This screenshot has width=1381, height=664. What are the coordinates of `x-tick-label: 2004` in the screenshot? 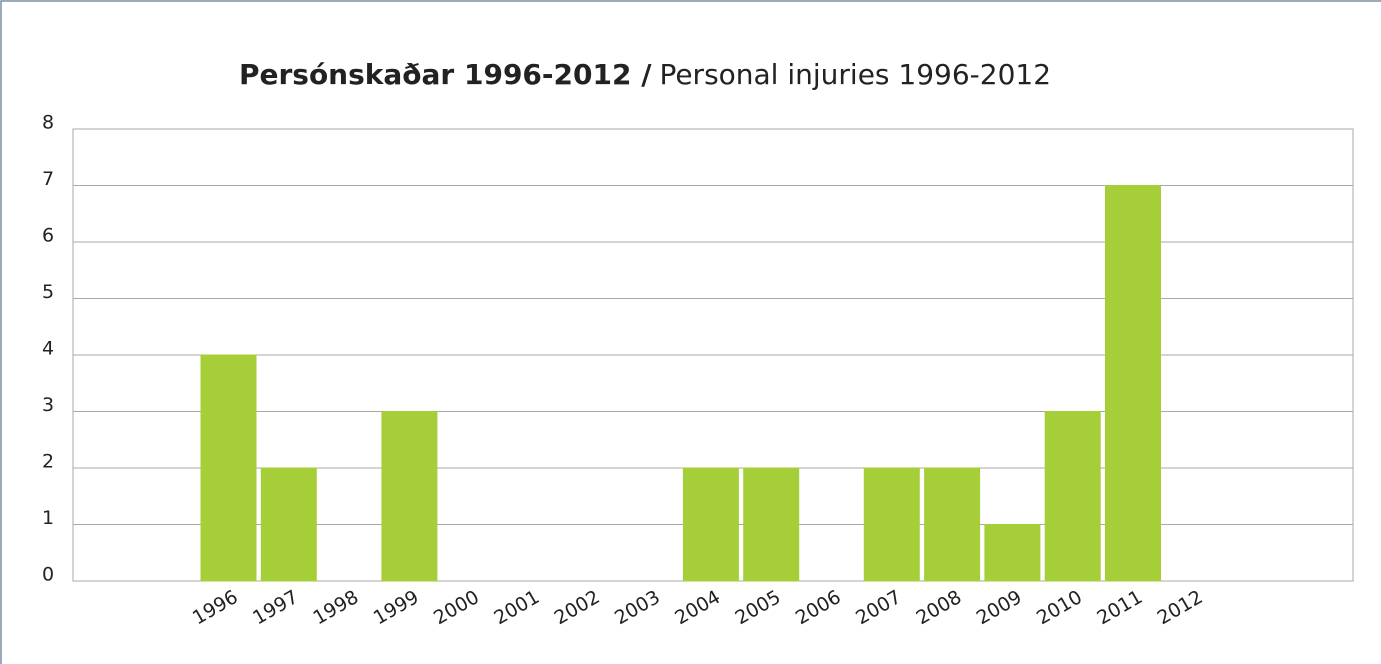 It's located at (697, 607).